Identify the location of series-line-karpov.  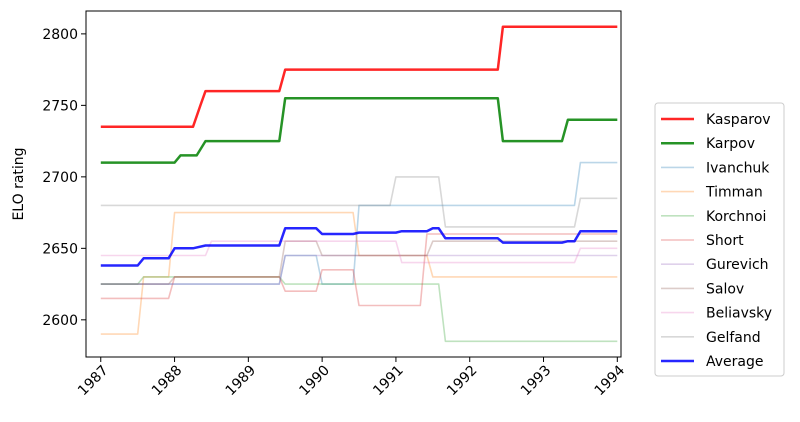
(359, 130).